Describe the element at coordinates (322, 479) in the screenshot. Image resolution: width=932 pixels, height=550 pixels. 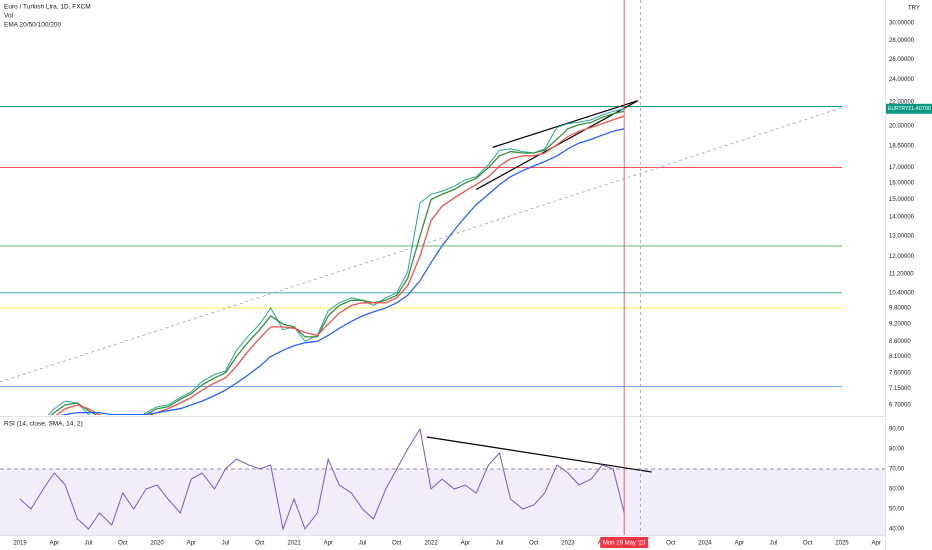
I see `series-line` at that location.